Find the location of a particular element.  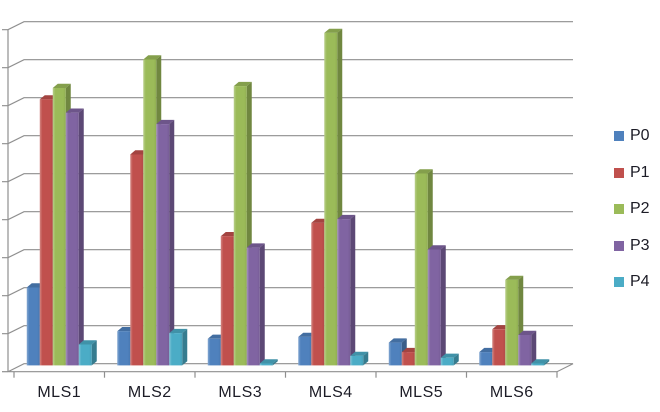

chart-floor is located at coordinates (290, 368).